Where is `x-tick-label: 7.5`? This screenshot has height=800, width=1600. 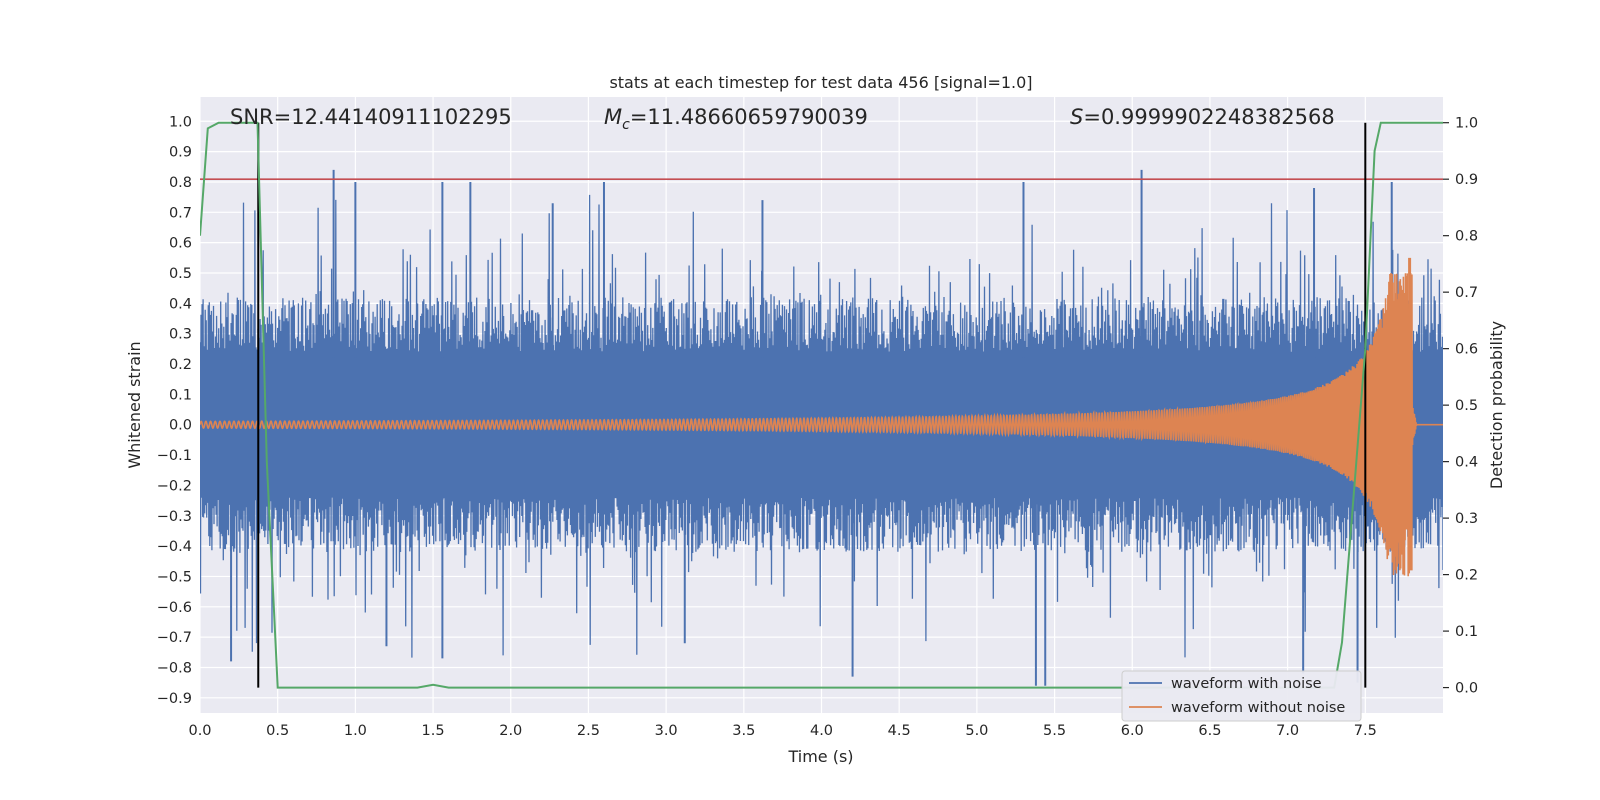 x-tick-label: 7.5 is located at coordinates (1365, 731).